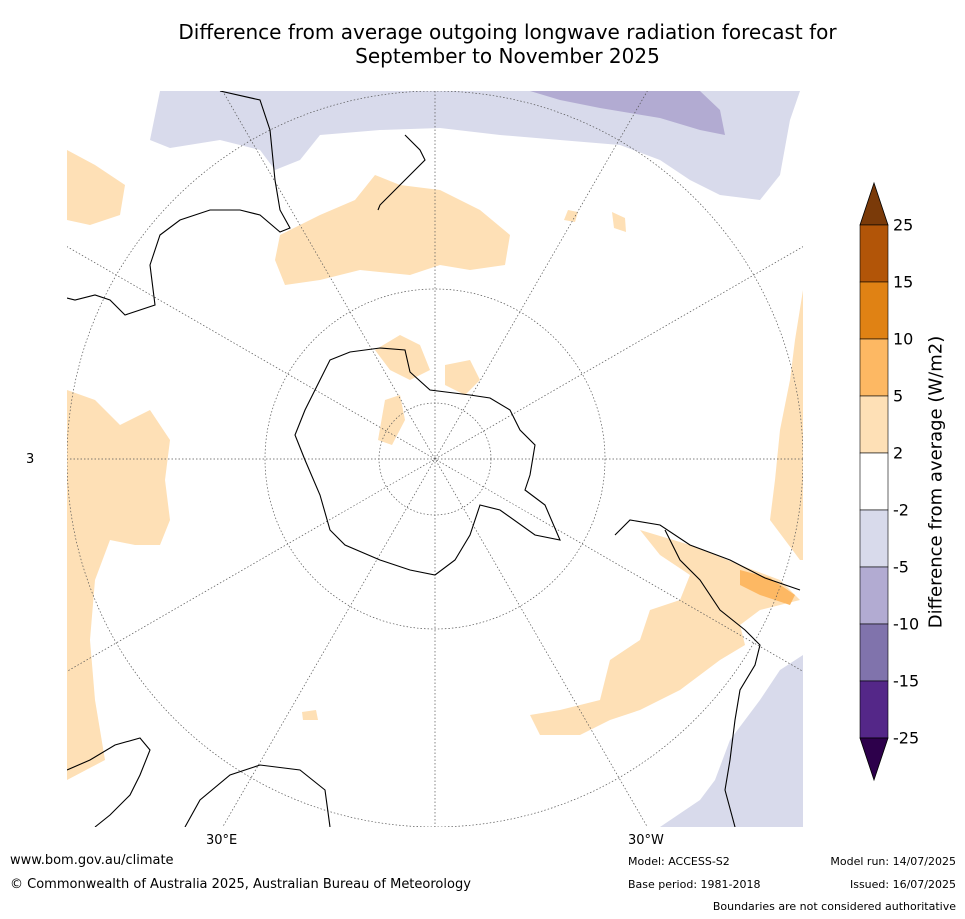  Describe the element at coordinates (427, 461) in the screenshot. I see `coastline-antarctica` at that location.